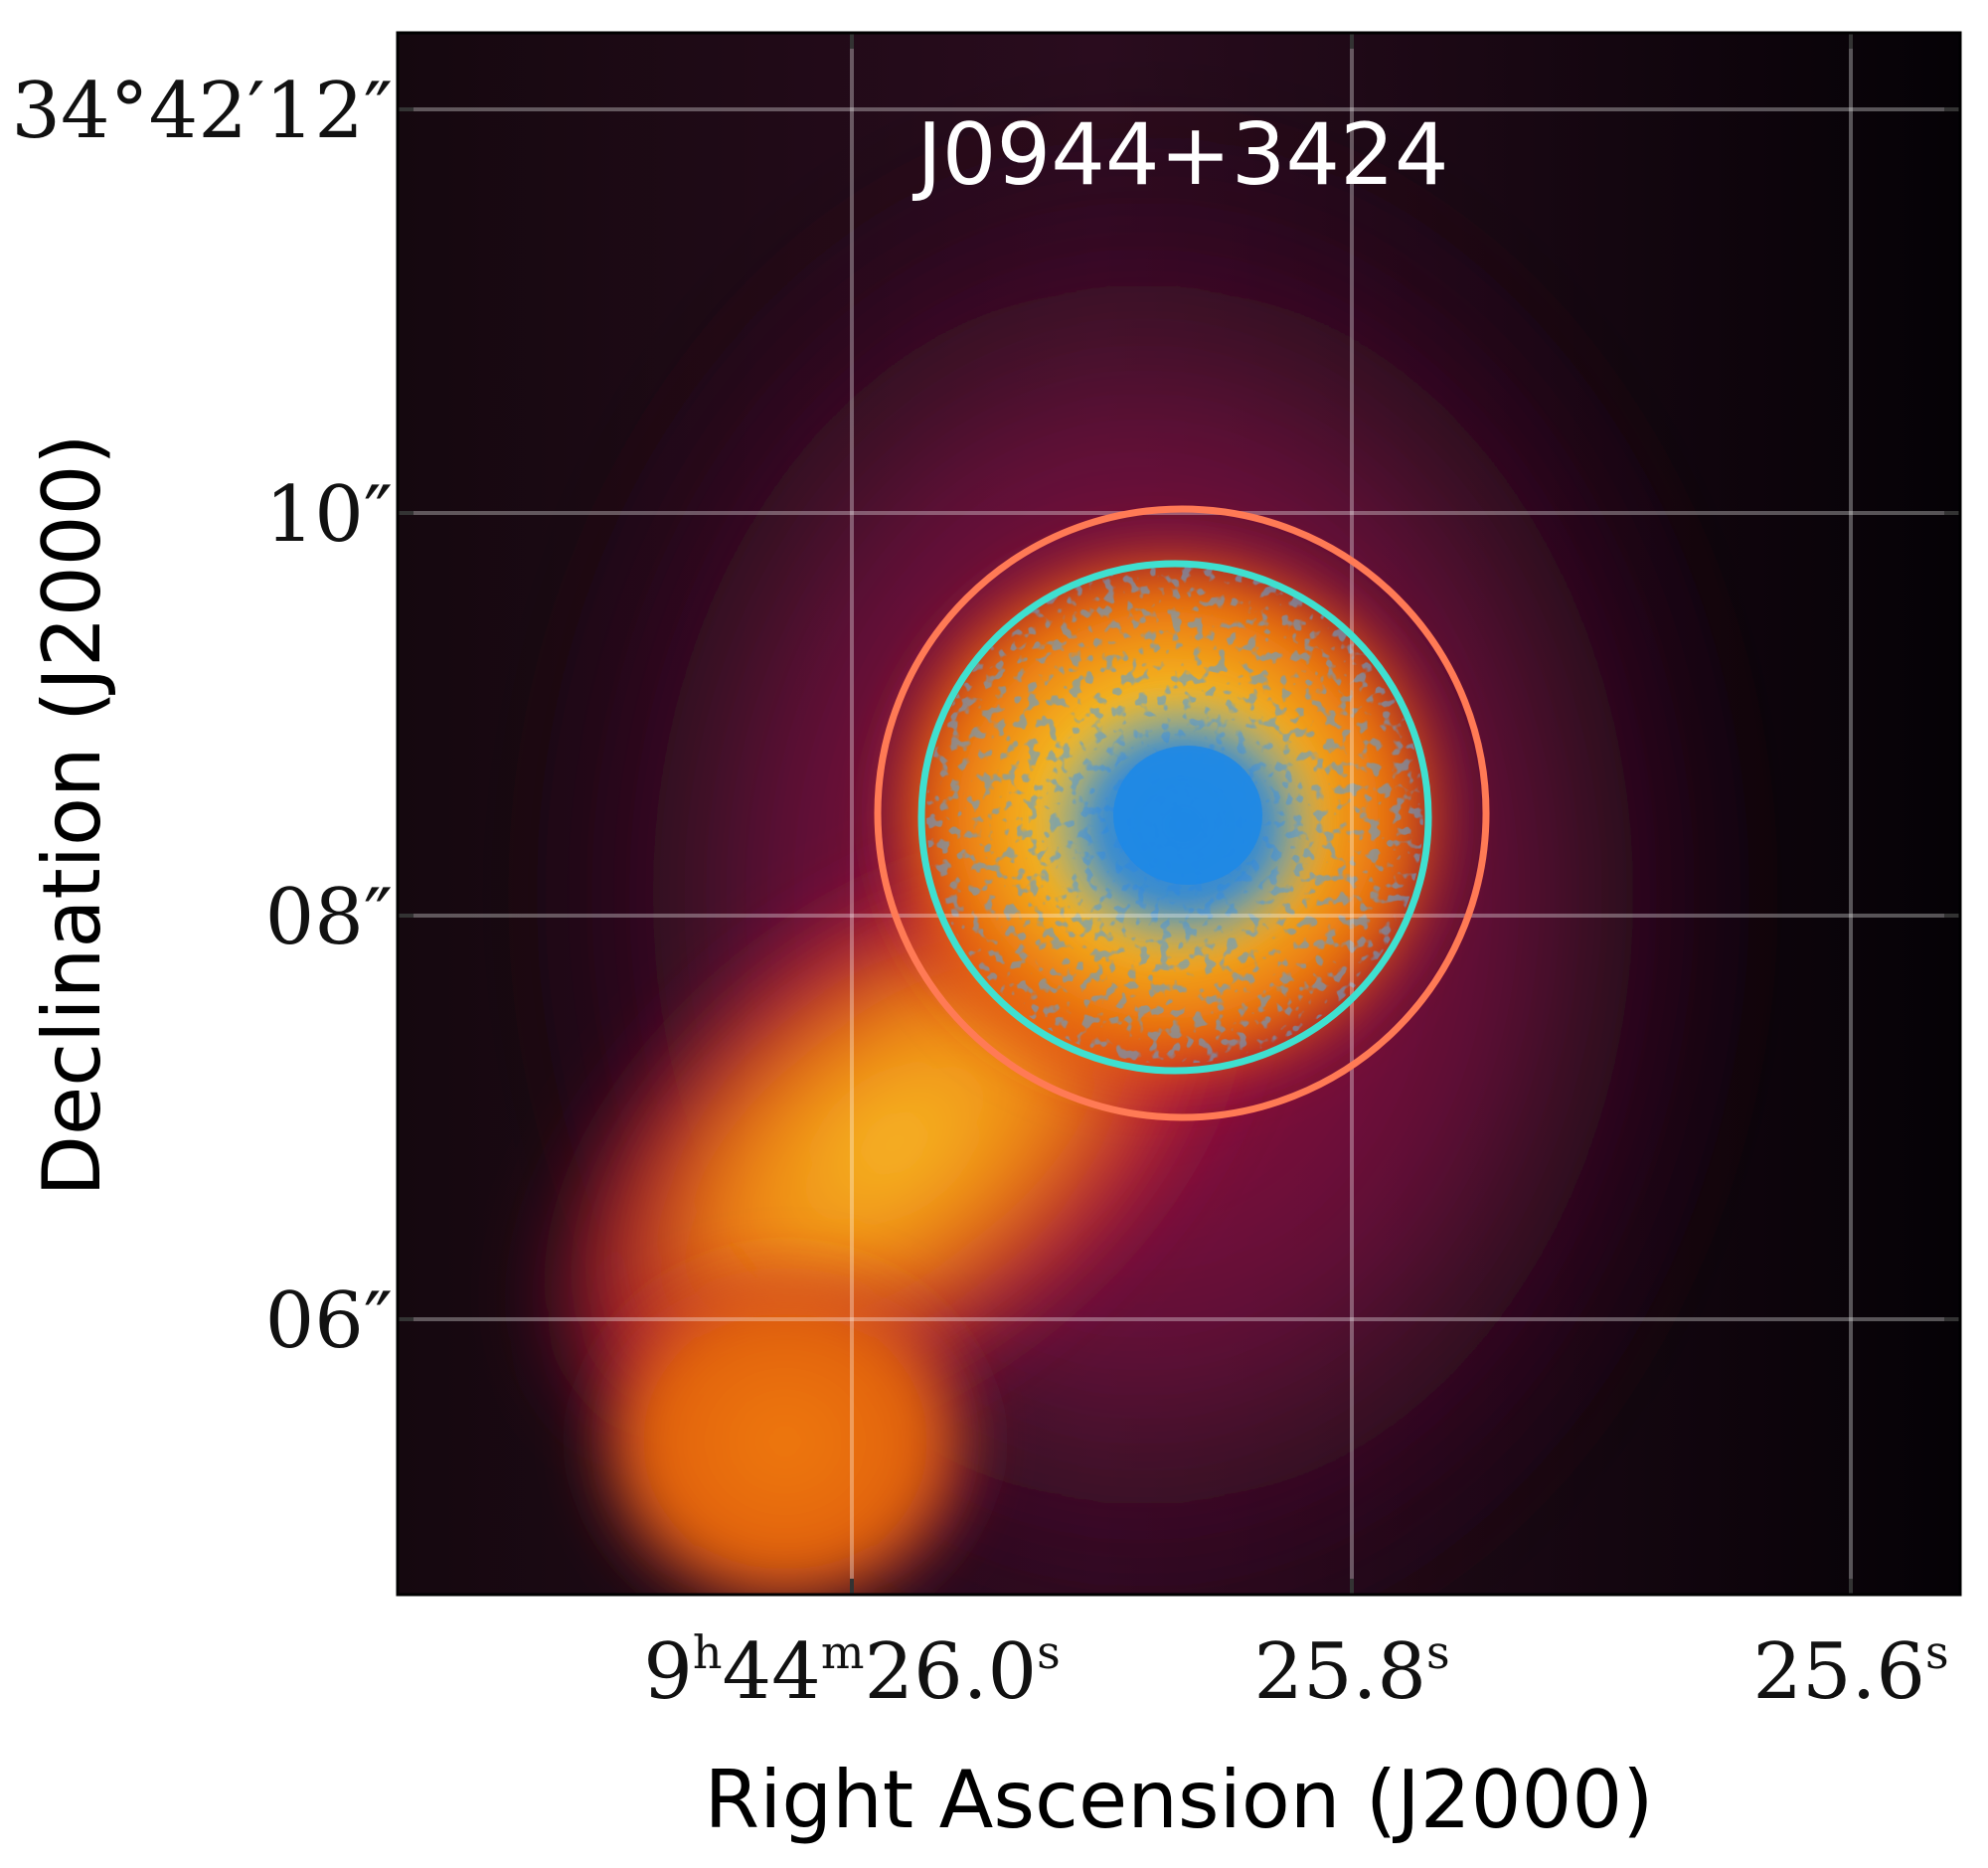 The image size is (1988, 1868). Describe the element at coordinates (329, 515) in the screenshot. I see `y-tick-label-10: 10″` at that location.